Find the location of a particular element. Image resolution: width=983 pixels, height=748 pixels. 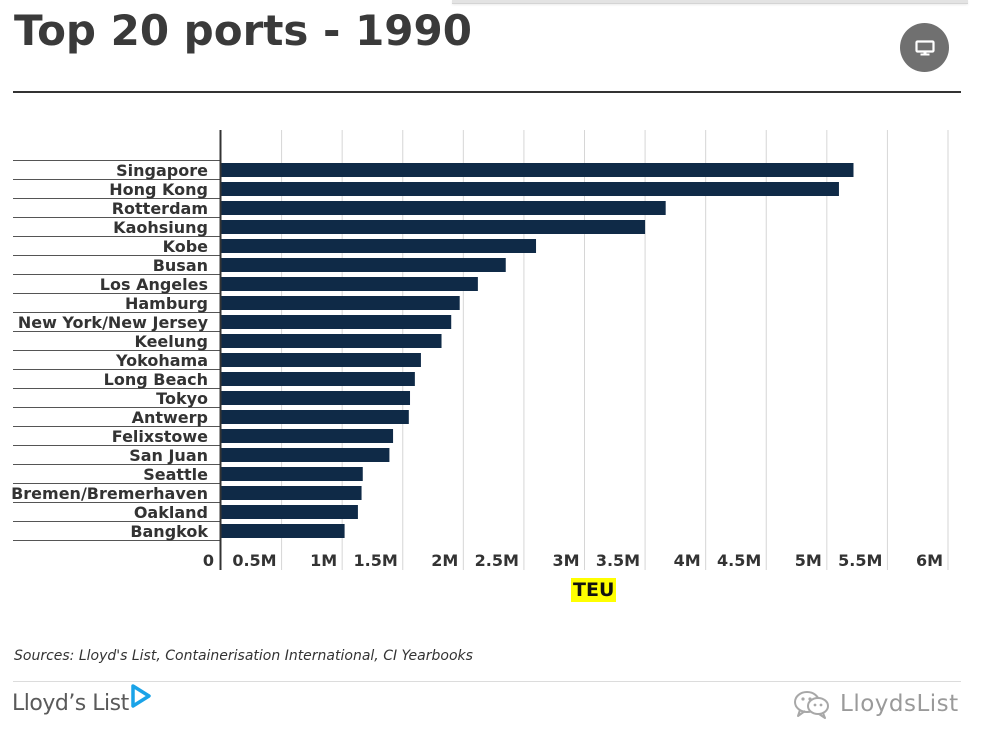

x-tick-label: 5.5M is located at coordinates (860, 560).